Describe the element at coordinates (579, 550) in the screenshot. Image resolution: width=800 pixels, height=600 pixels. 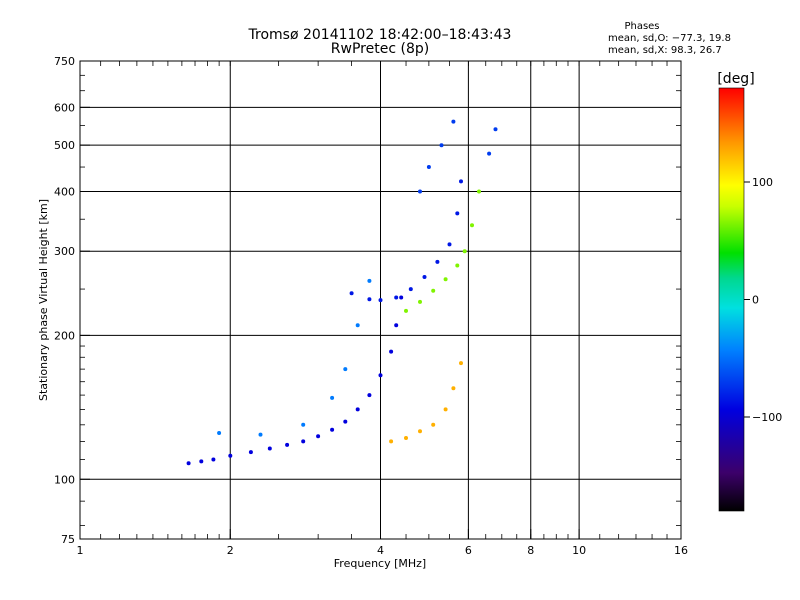
I see `x-tick-label: 10` at that location.